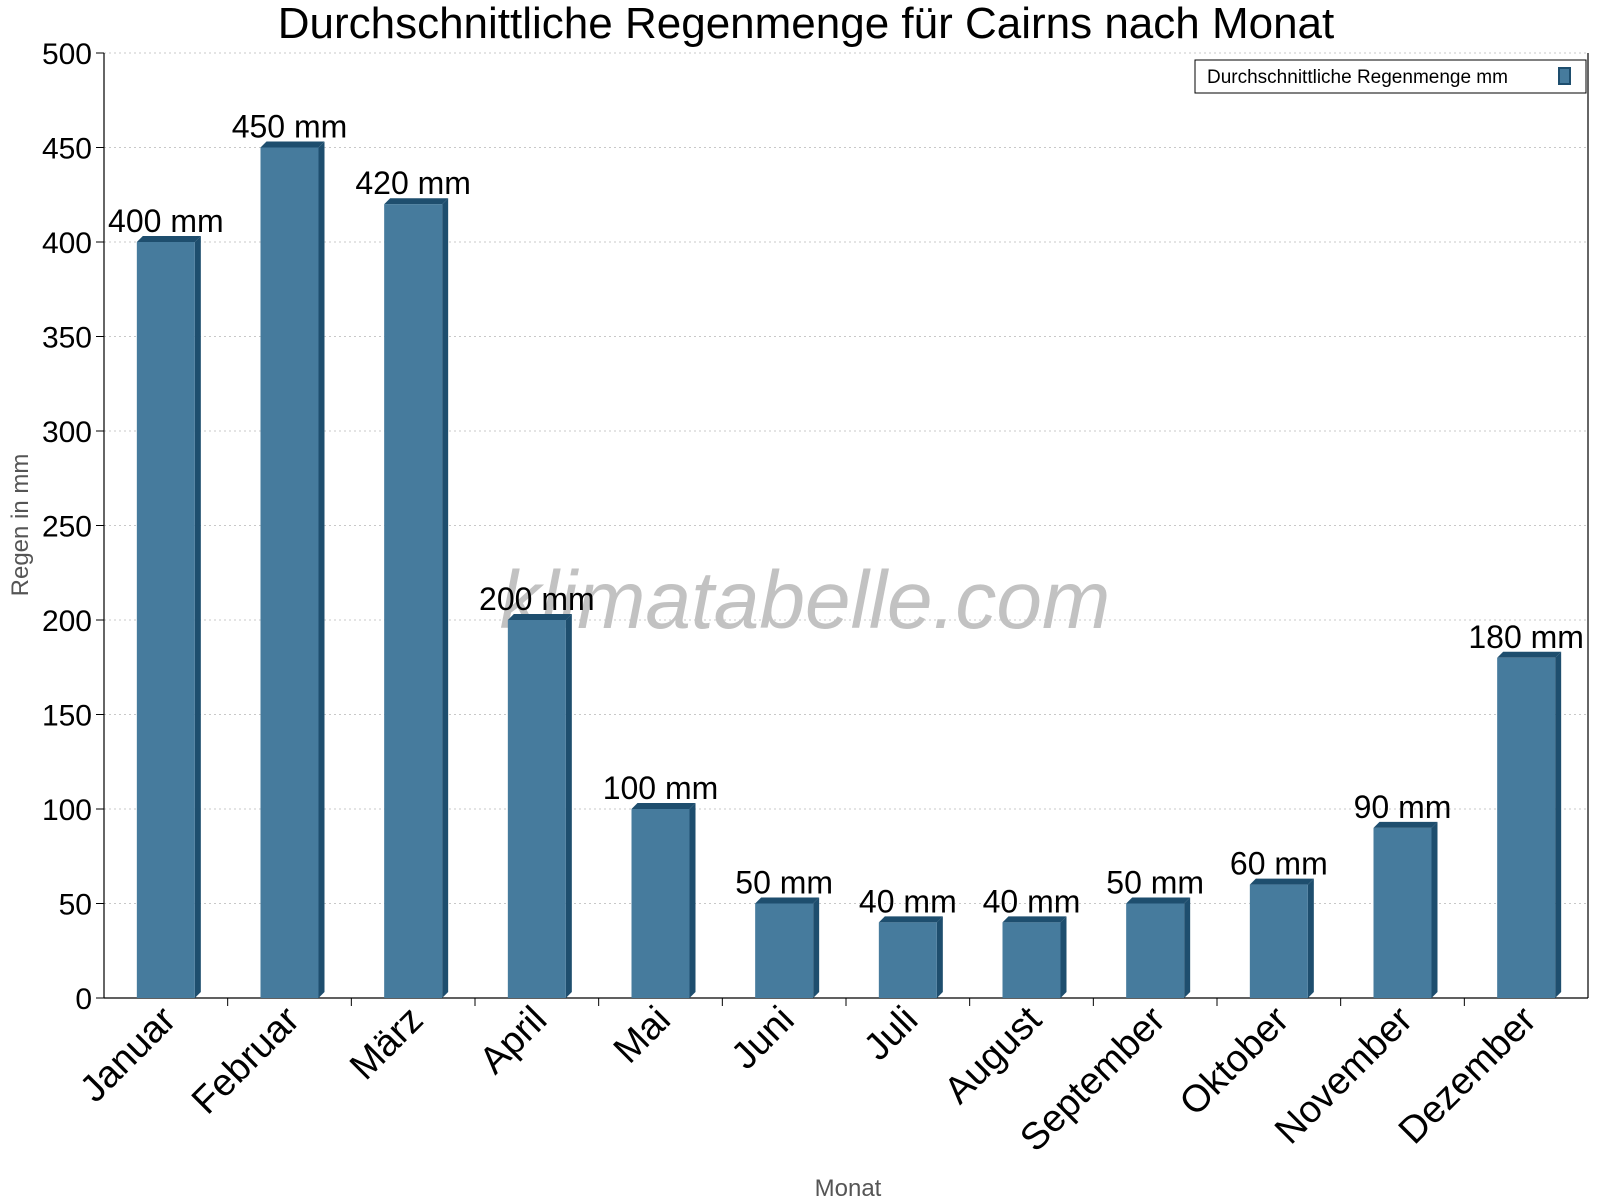 The width and height of the screenshot is (1600, 1200). Describe the element at coordinates (67, 338) in the screenshot. I see `y-tick-label: 350` at that location.